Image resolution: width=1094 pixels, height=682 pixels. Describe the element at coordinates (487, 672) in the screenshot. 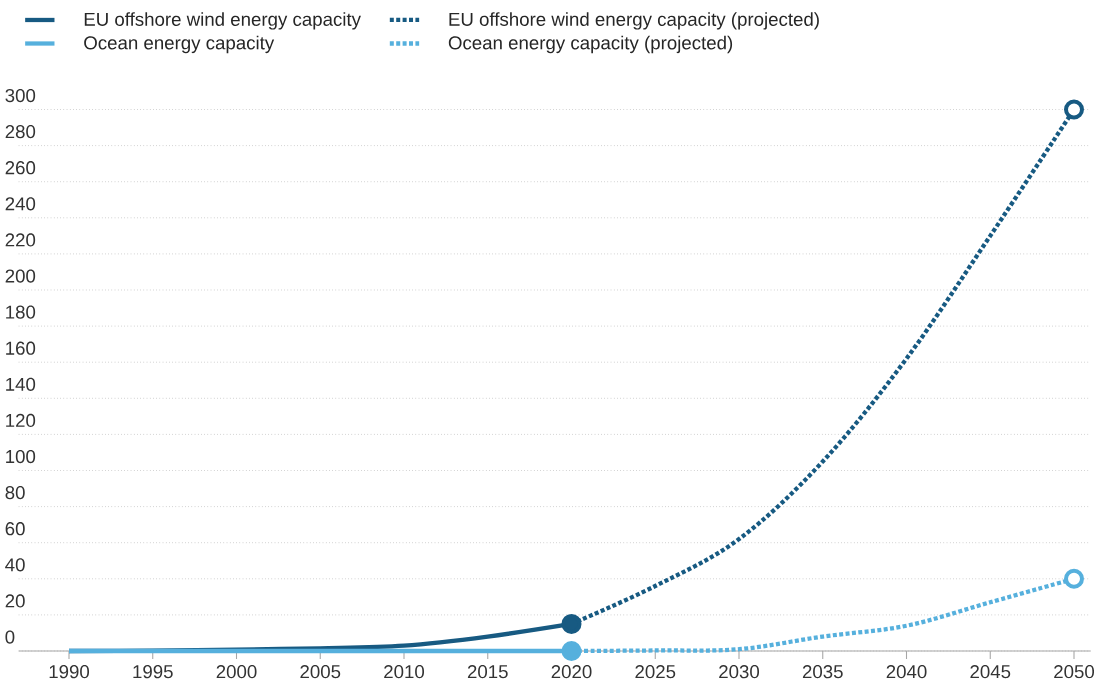

I see `x-tick-label: 2015` at that location.